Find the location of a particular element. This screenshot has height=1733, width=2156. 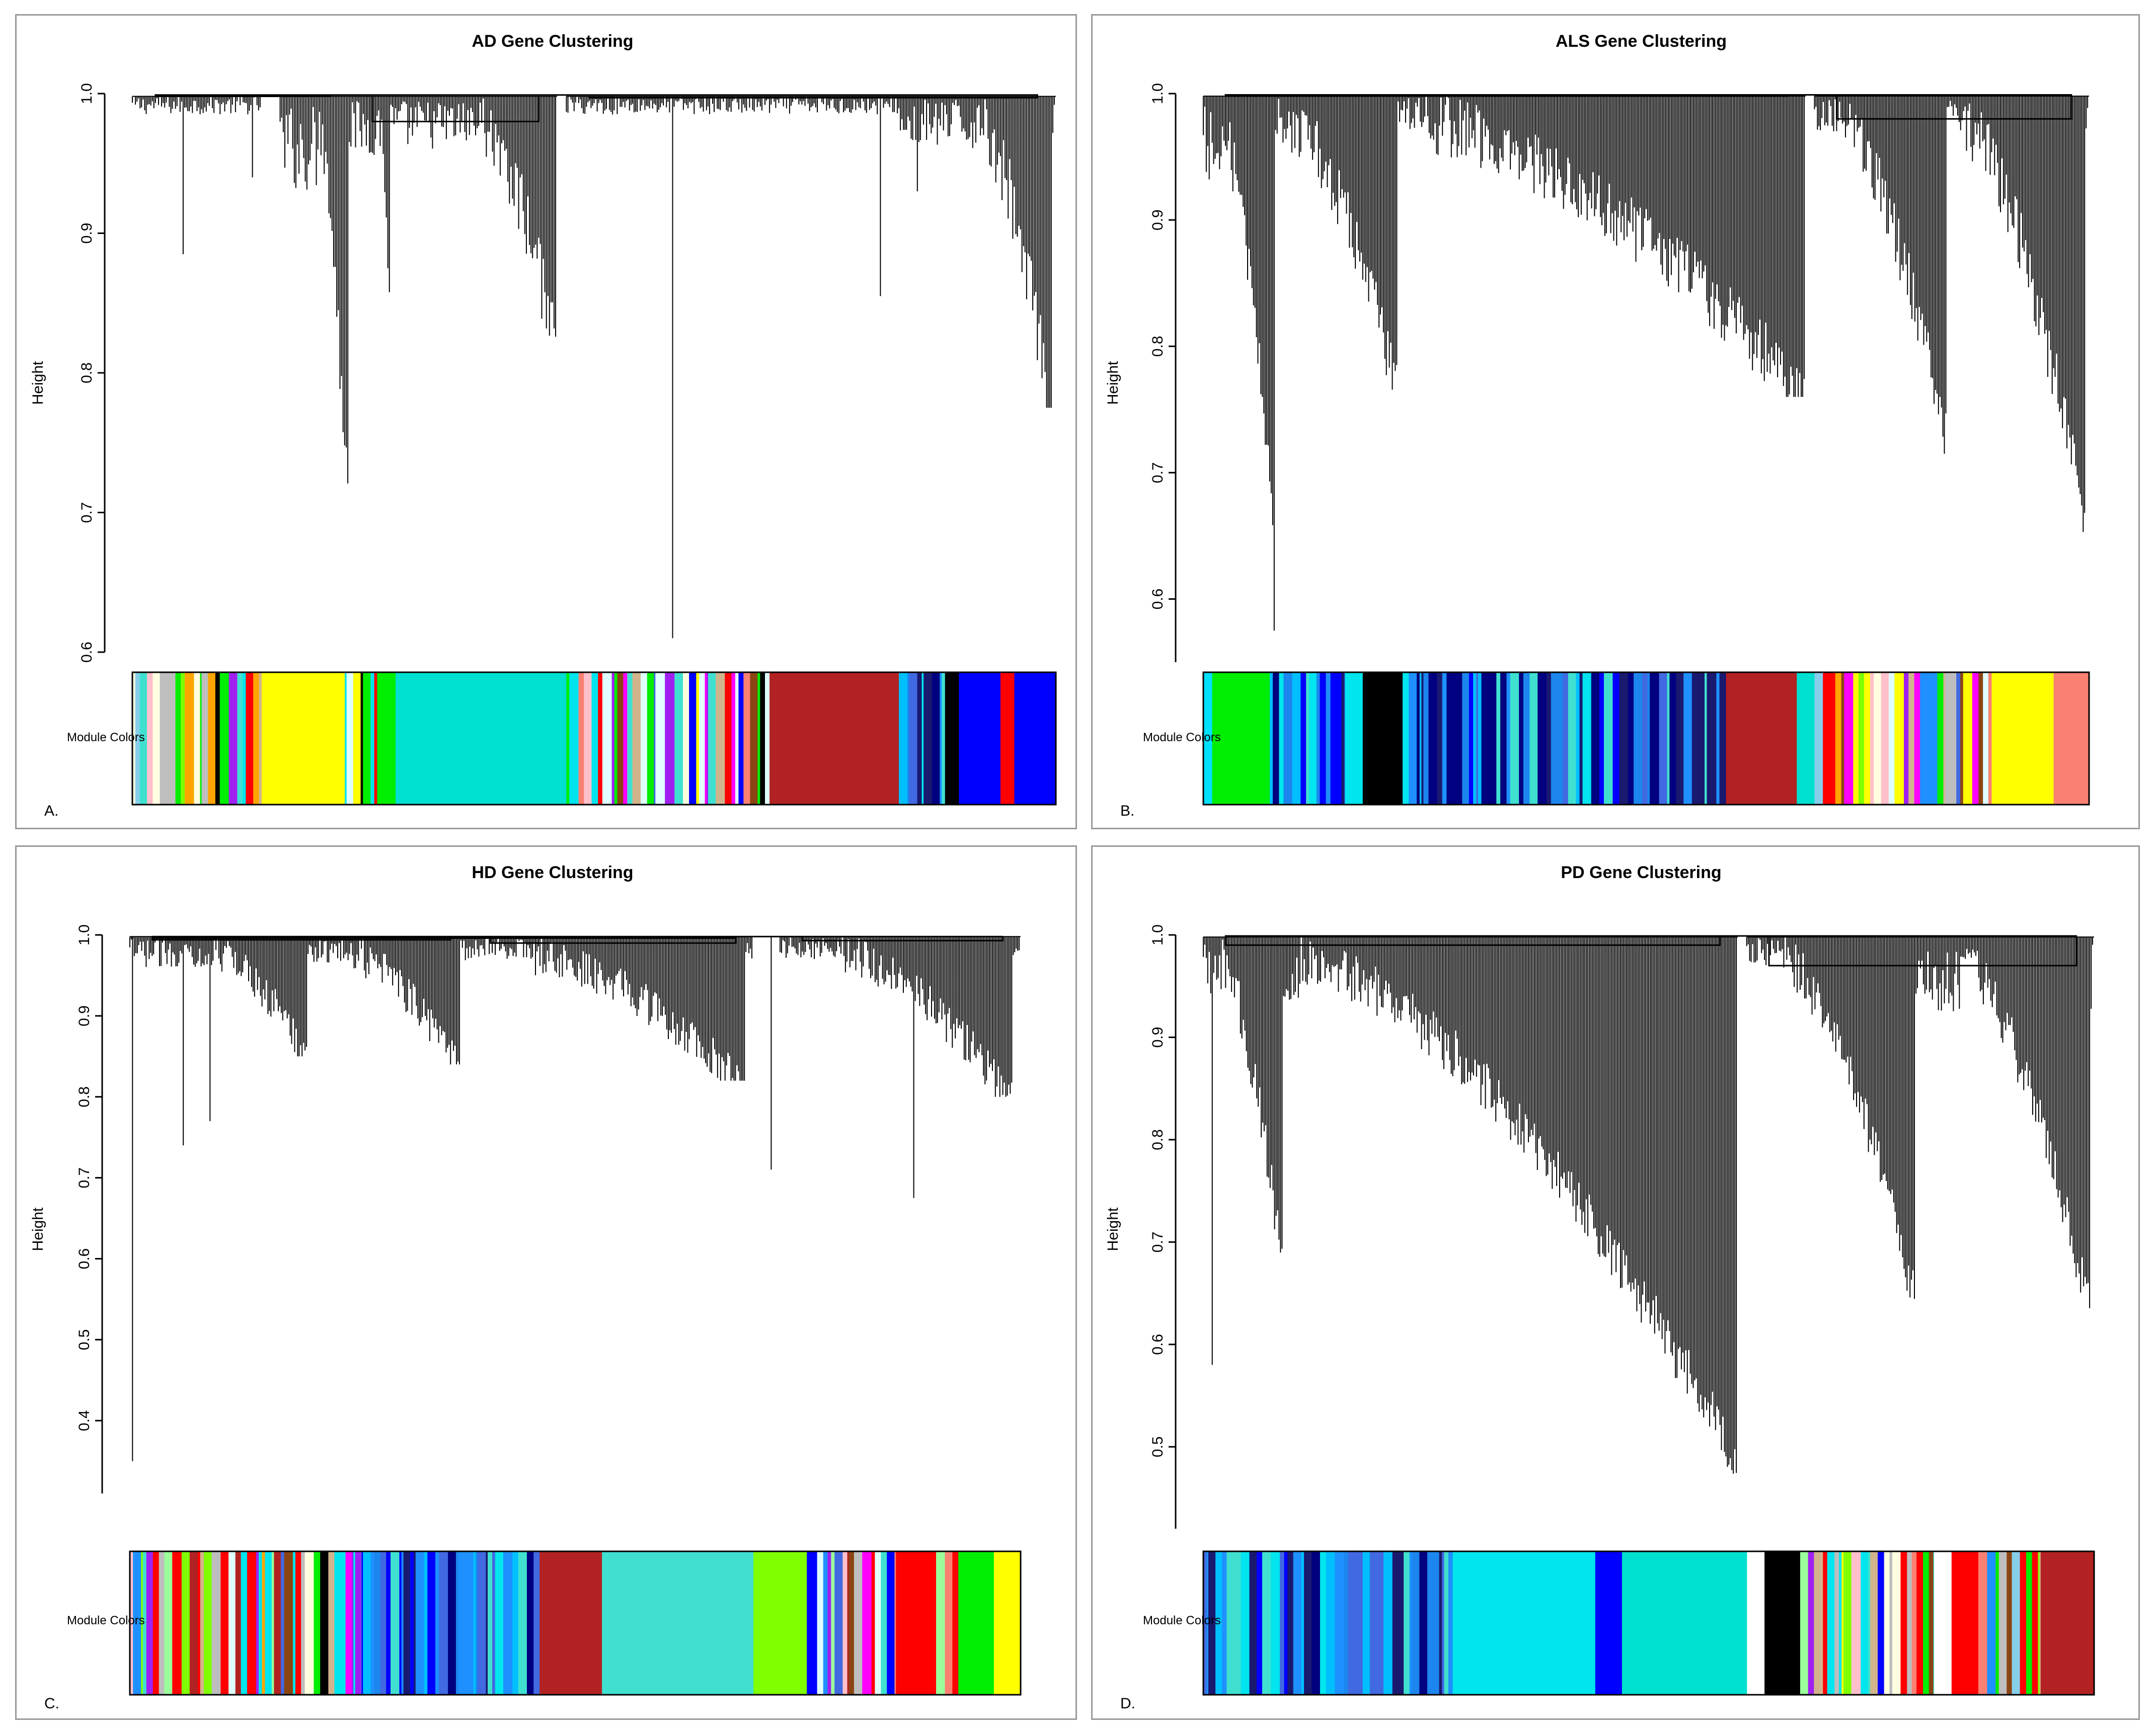

panel-letter: A. is located at coordinates (51, 811).